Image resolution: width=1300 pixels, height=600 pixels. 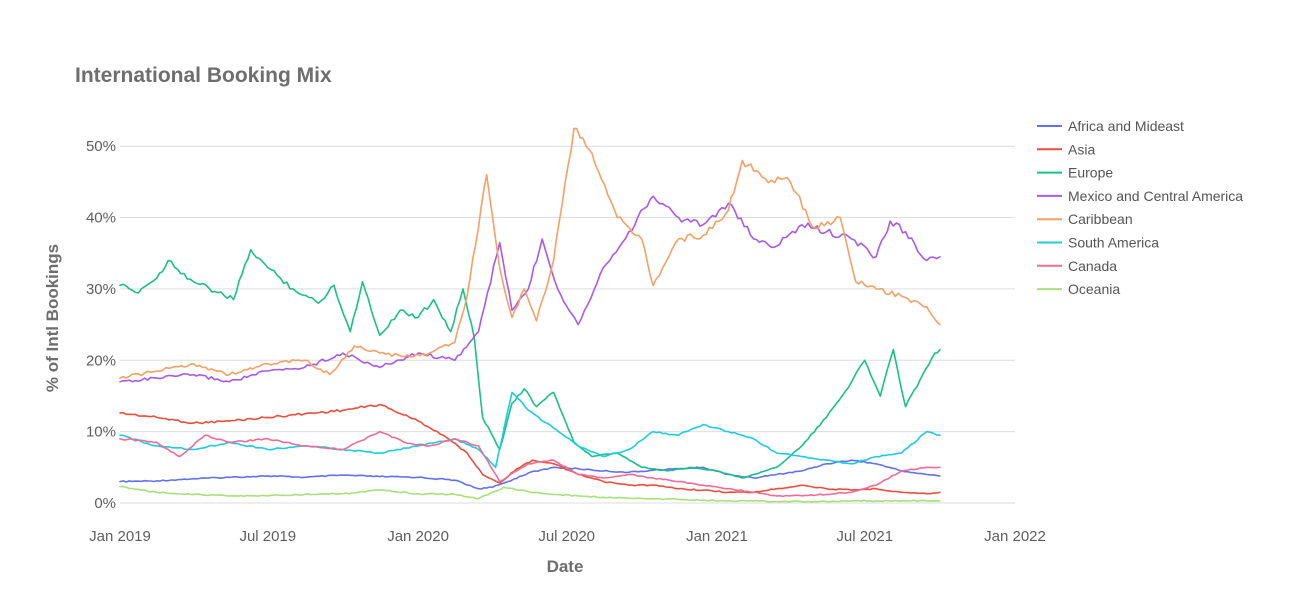 I want to click on y-axis-title: % of Intl Bookings, so click(x=52, y=318).